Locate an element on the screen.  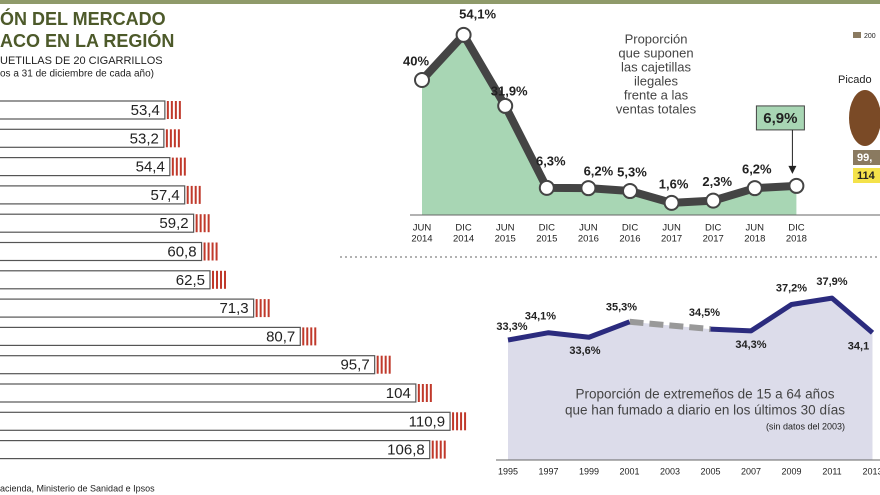
x-tick-label: 2005 is located at coordinates (710, 471).